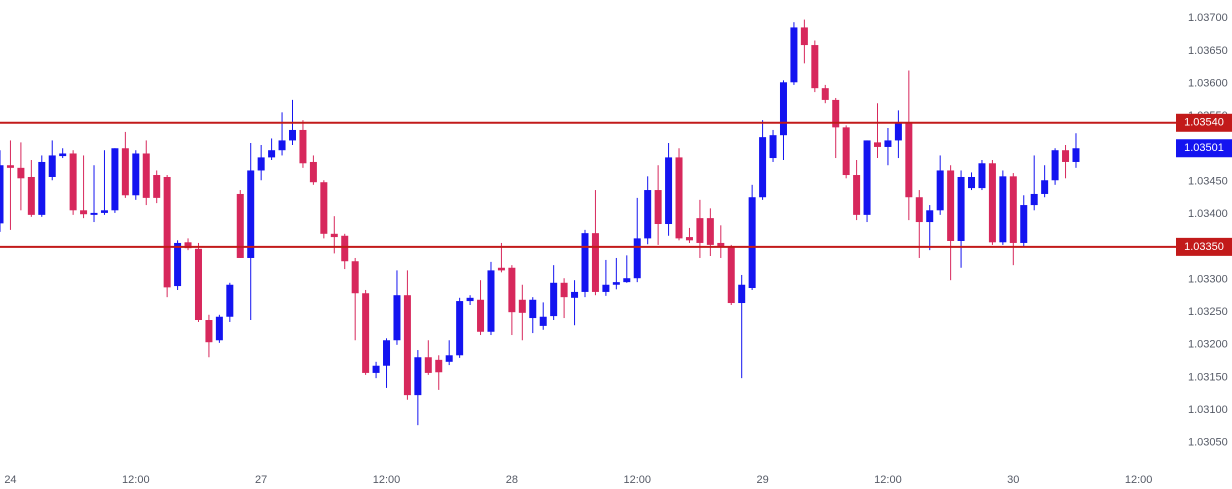 The height and width of the screenshot is (489, 1232). I want to click on x-tick-label: 27, so click(261, 480).